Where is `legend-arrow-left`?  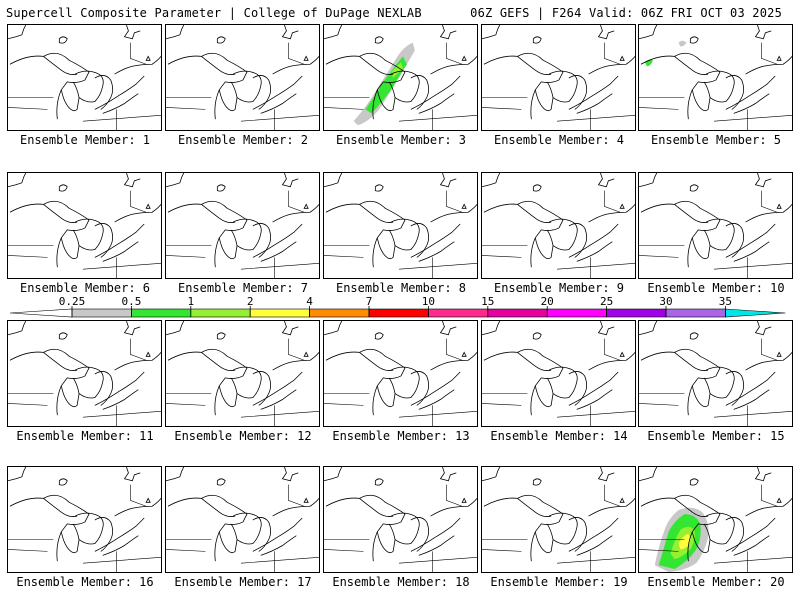
legend-arrow-left is located at coordinates (41, 313).